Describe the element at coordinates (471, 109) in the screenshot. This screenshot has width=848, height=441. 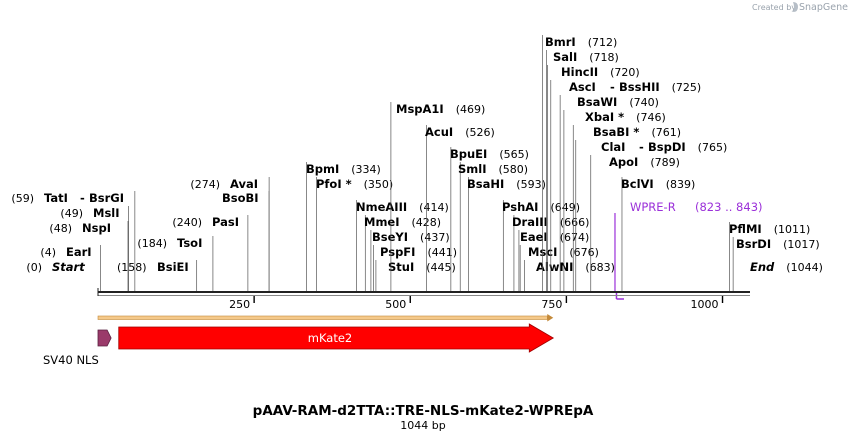
I see `site-position: (469)` at that location.